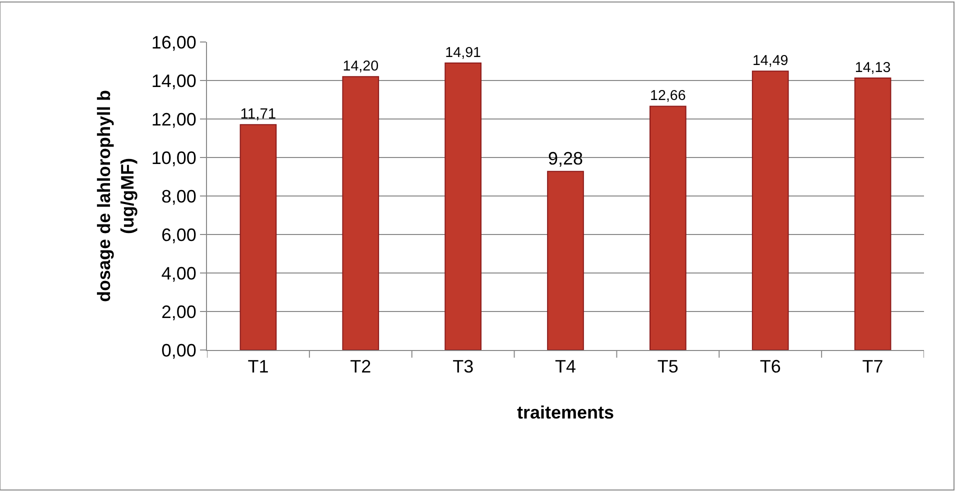  I want to click on x-tick-label: T4, so click(565, 366).